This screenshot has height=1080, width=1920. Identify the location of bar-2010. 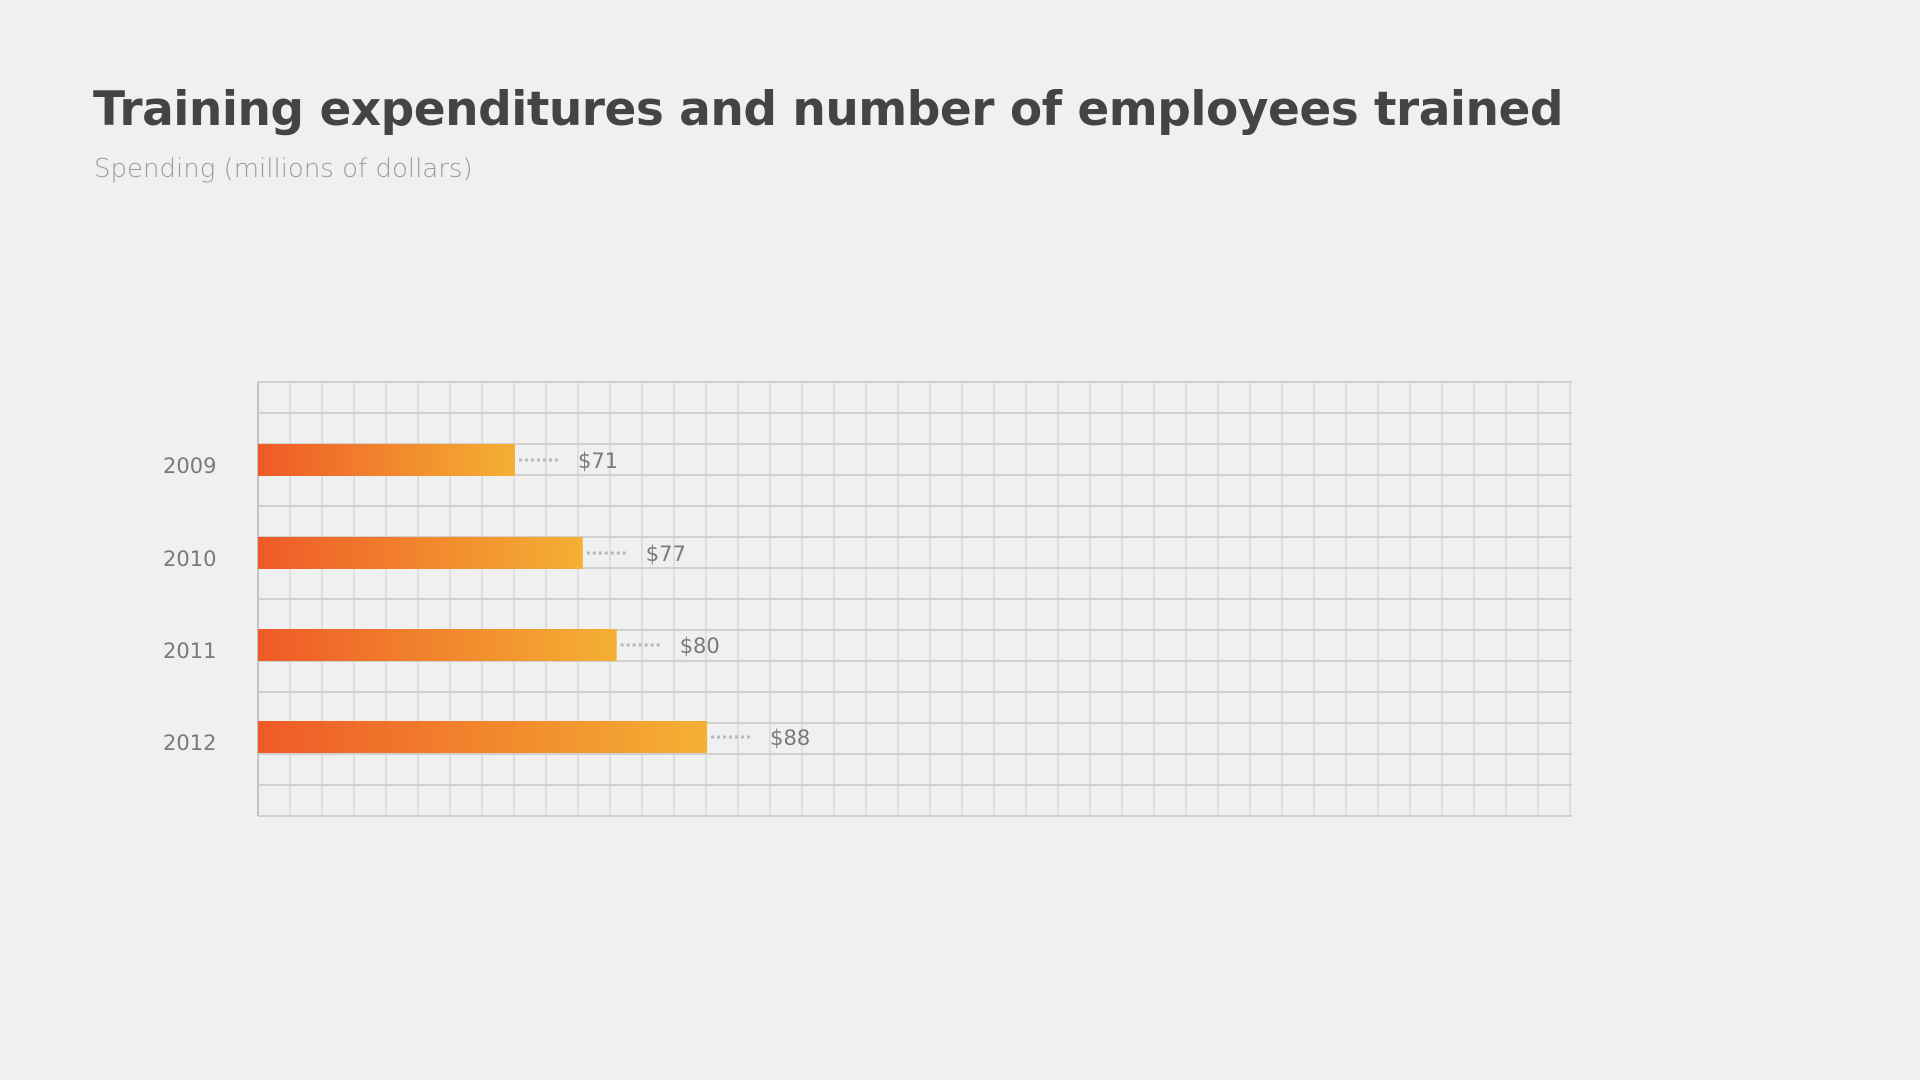
(420, 553).